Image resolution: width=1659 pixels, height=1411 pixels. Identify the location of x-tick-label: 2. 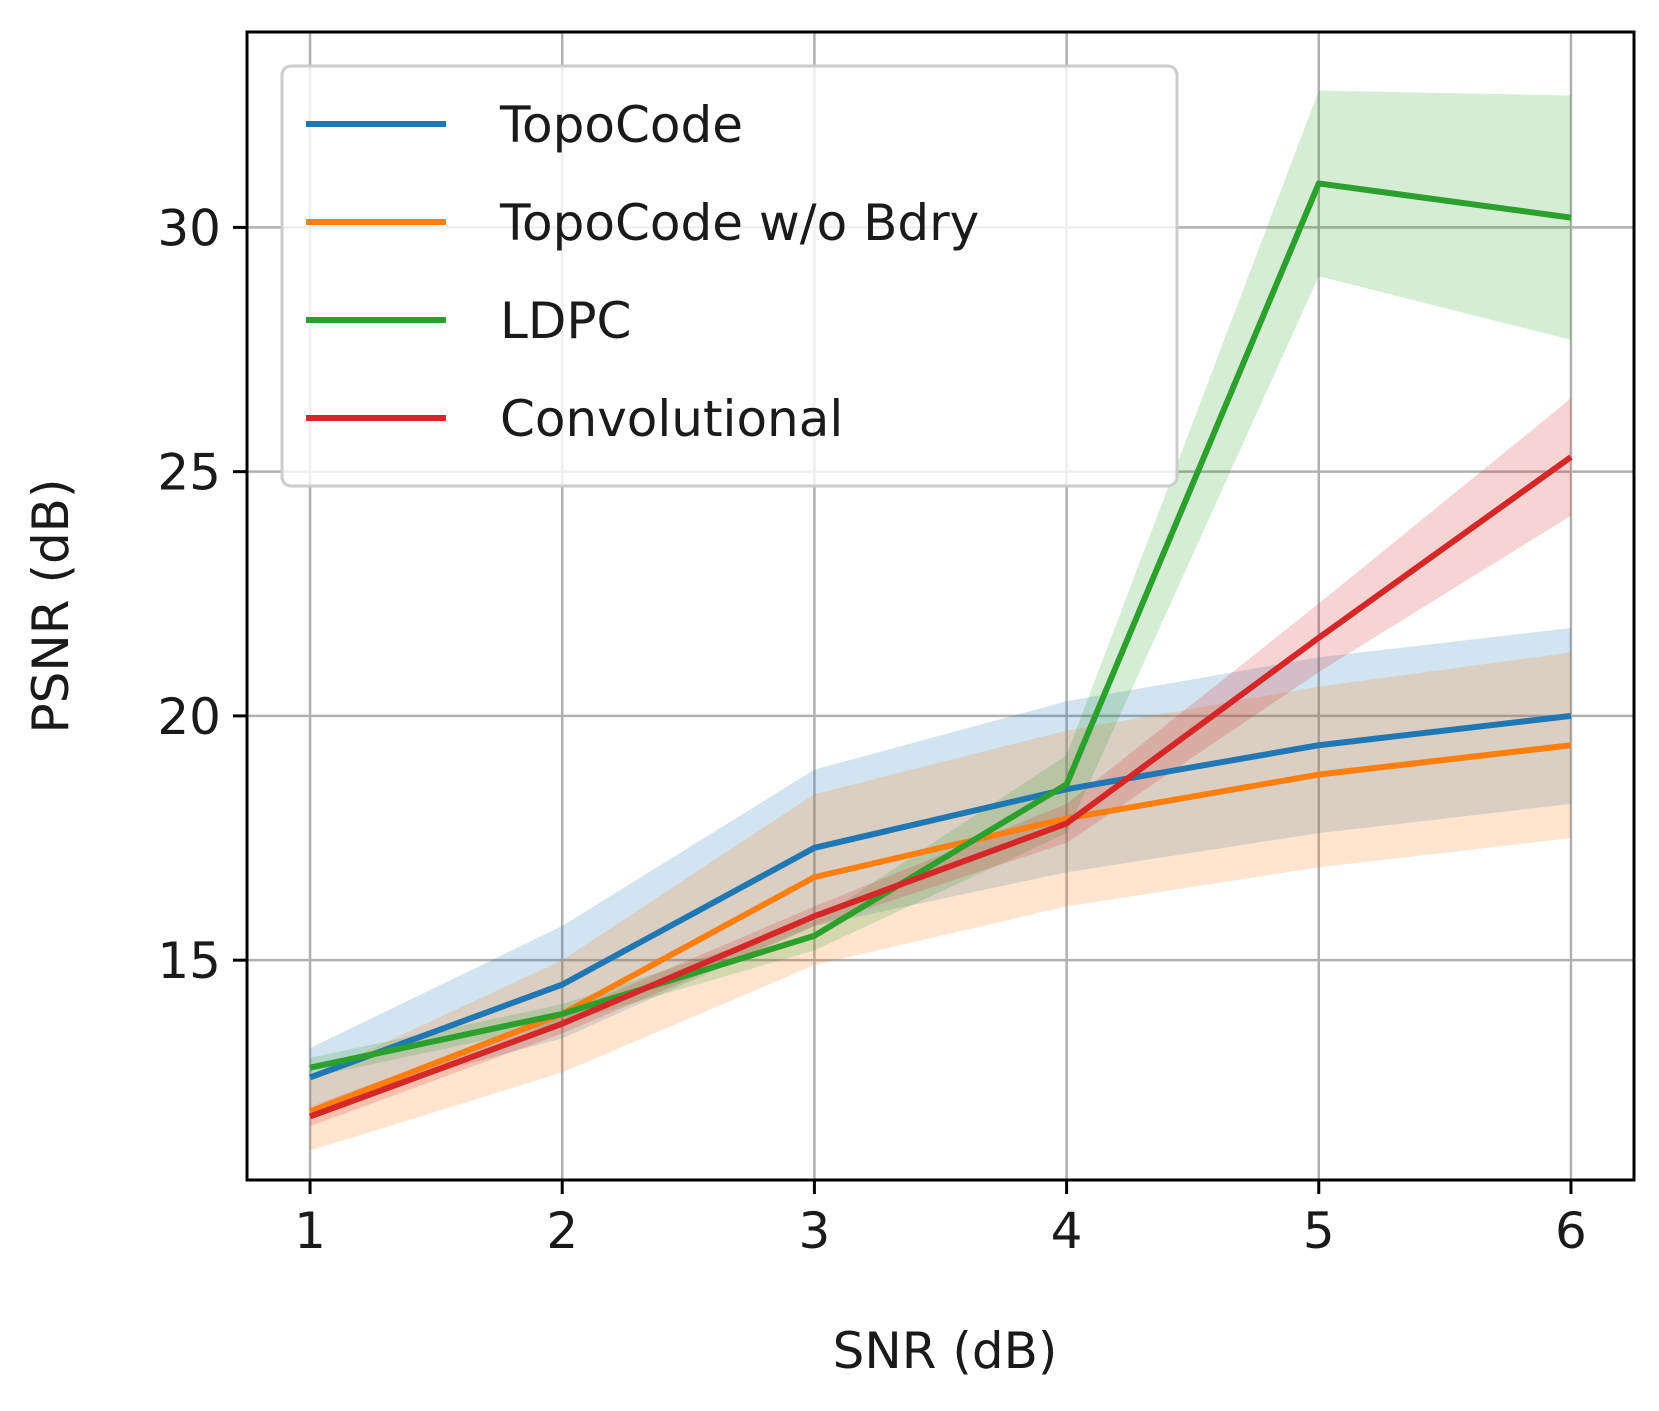
(562, 1231).